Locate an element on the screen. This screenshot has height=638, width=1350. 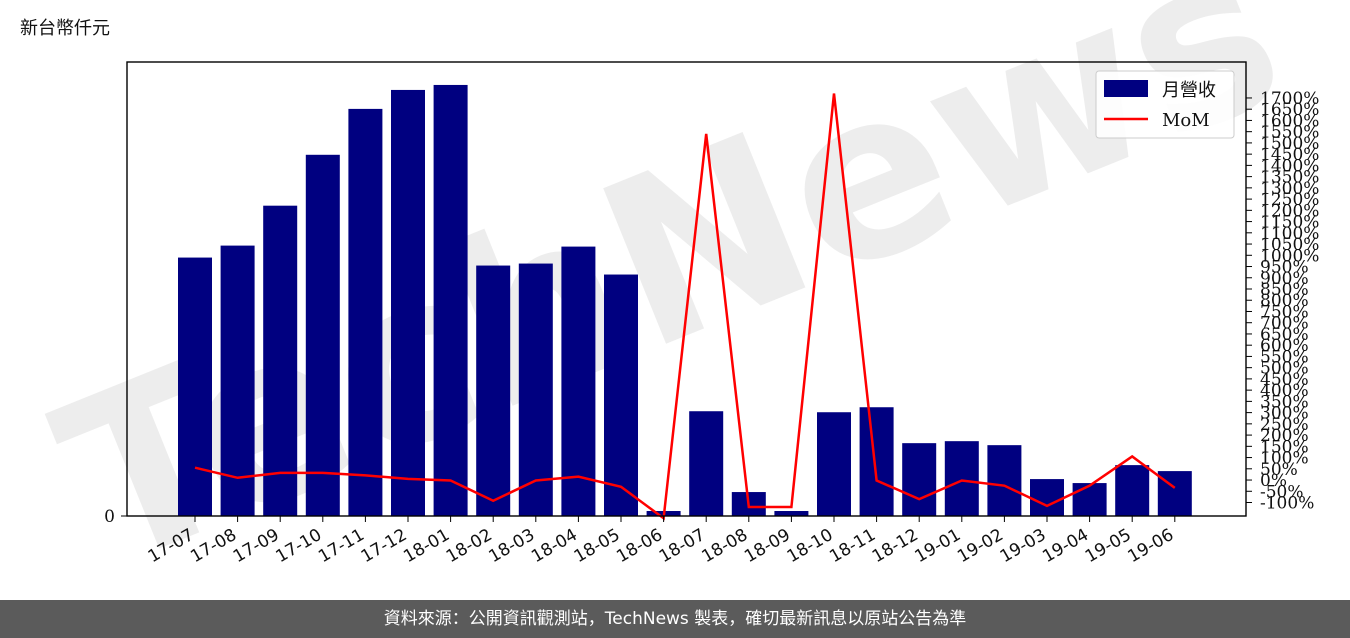
y-right-tick-label: 650% is located at coordinates (1284, 335).